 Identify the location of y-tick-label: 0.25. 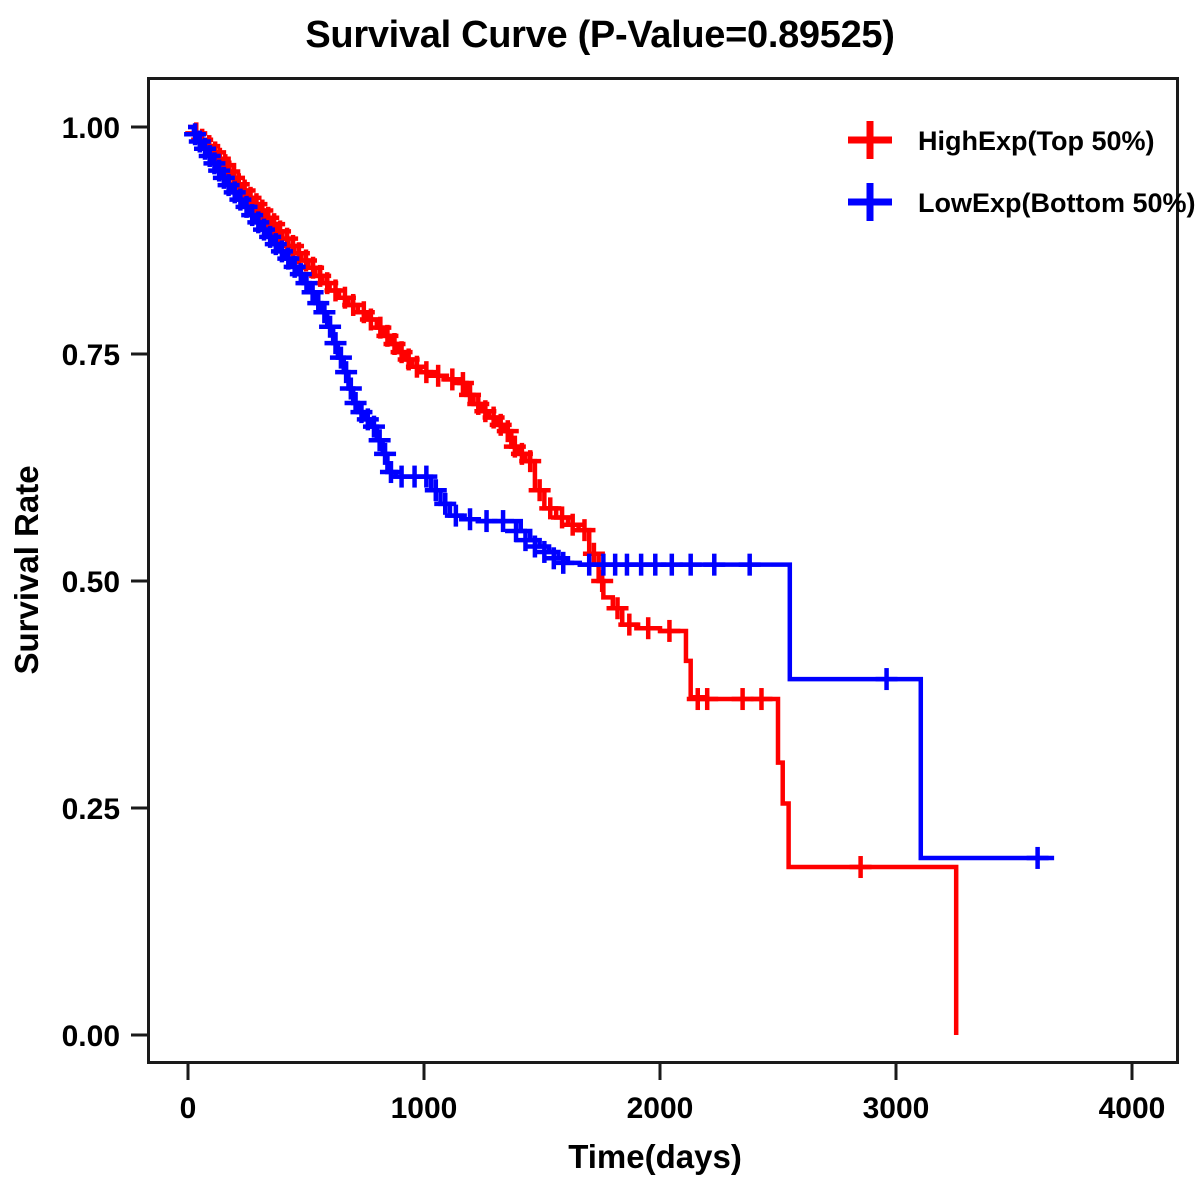
(91, 809).